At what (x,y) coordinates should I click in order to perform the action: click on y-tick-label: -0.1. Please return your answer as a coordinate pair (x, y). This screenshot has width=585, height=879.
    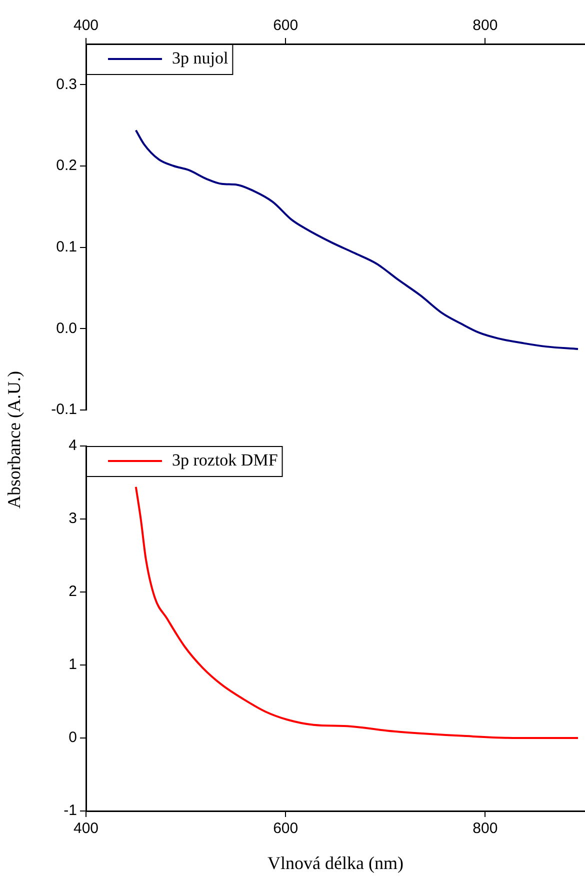
    Looking at the image, I should click on (64, 409).